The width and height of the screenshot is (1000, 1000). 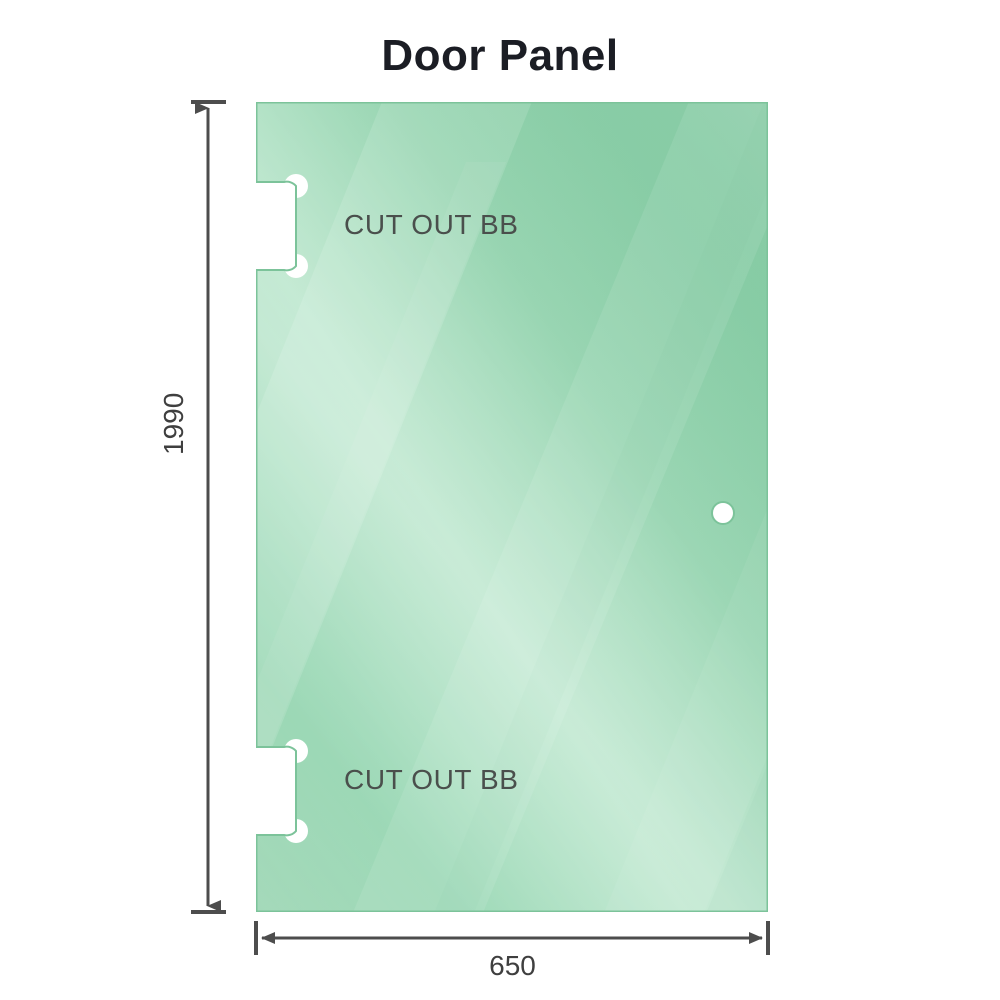 What do you see at coordinates (431, 224) in the screenshot?
I see `cutout-top-label: CUT OUT BB` at bounding box center [431, 224].